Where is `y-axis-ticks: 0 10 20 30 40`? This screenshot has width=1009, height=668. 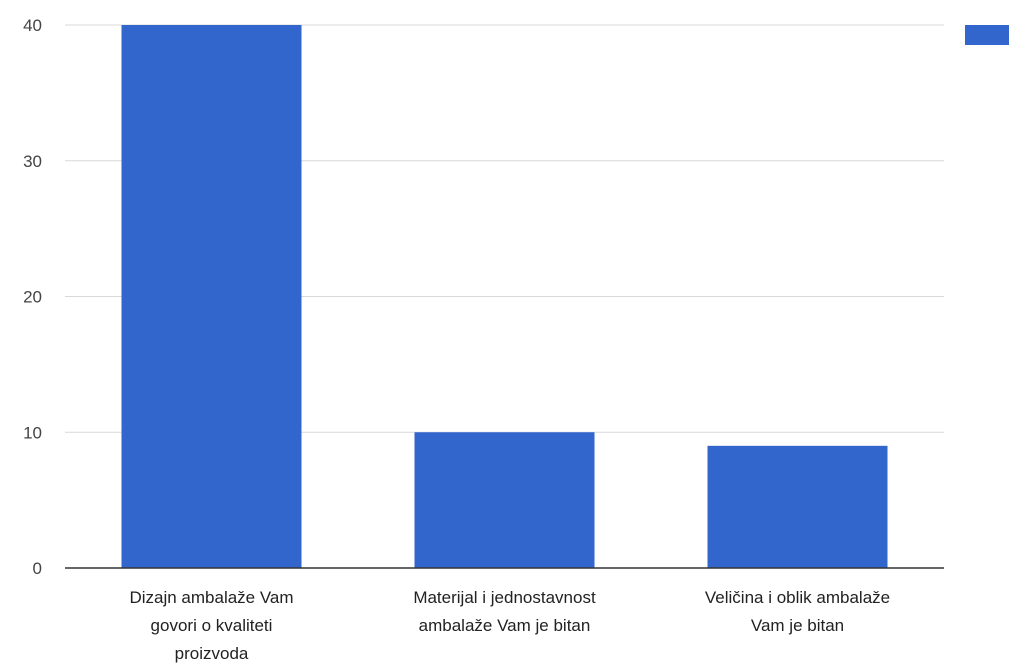 y-axis-ticks: 0 10 20 30 40 is located at coordinates (32, 297).